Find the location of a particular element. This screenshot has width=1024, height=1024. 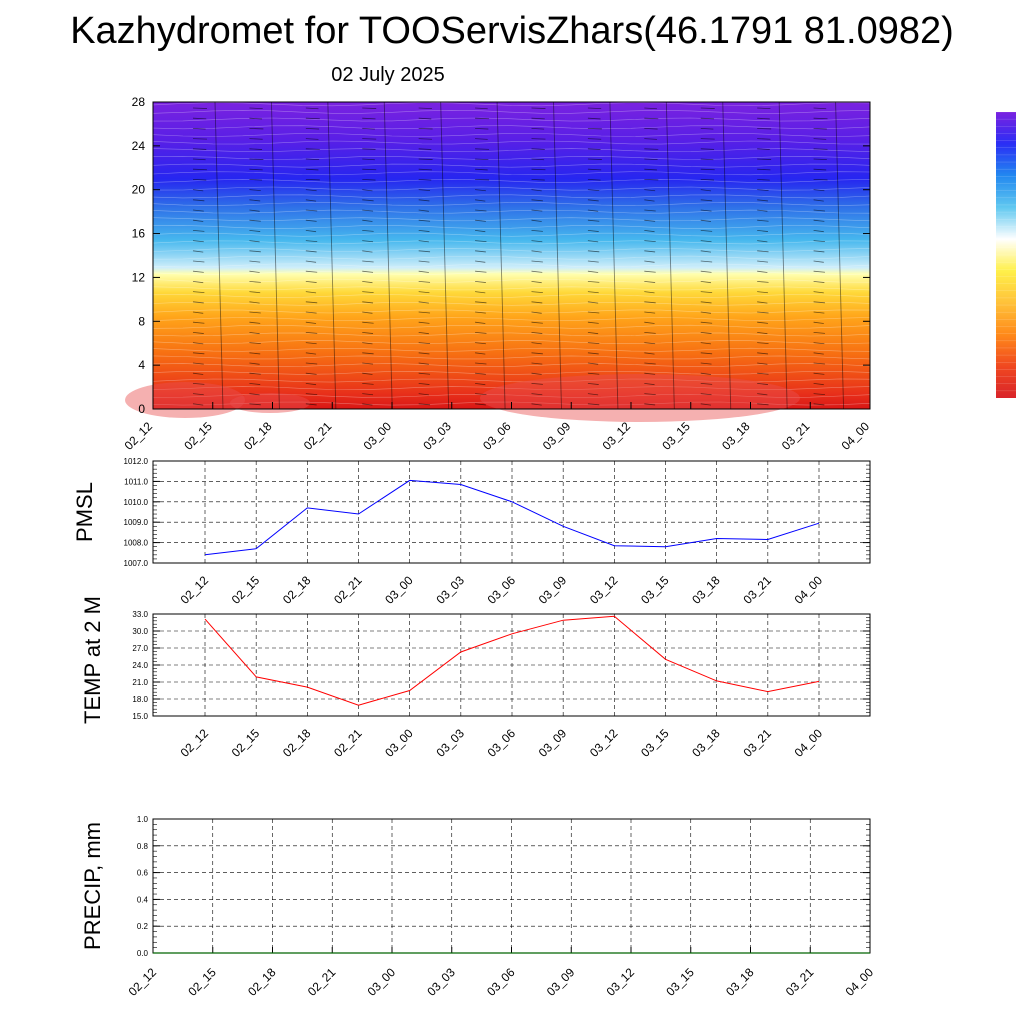

x-tick-label: 02_15 is located at coordinates (246, 743).